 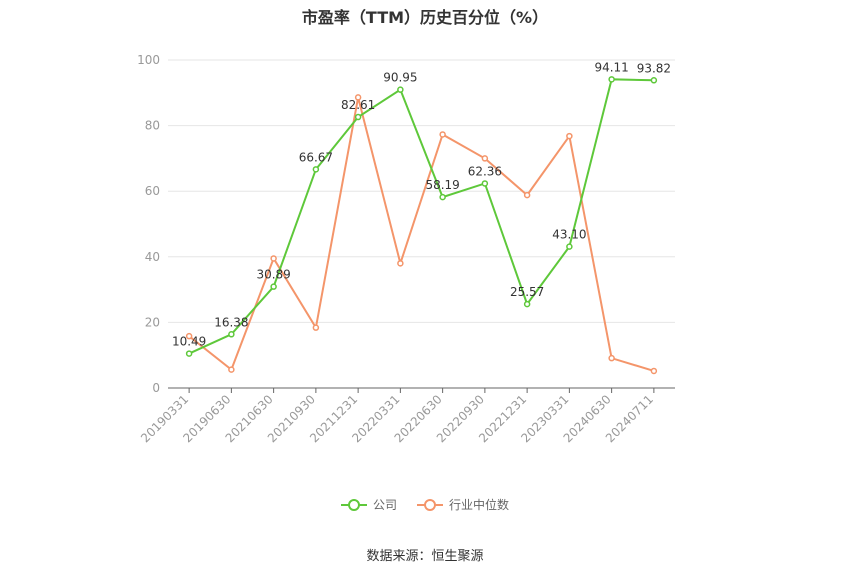 I want to click on data-label: 90.95, so click(x=400, y=78).